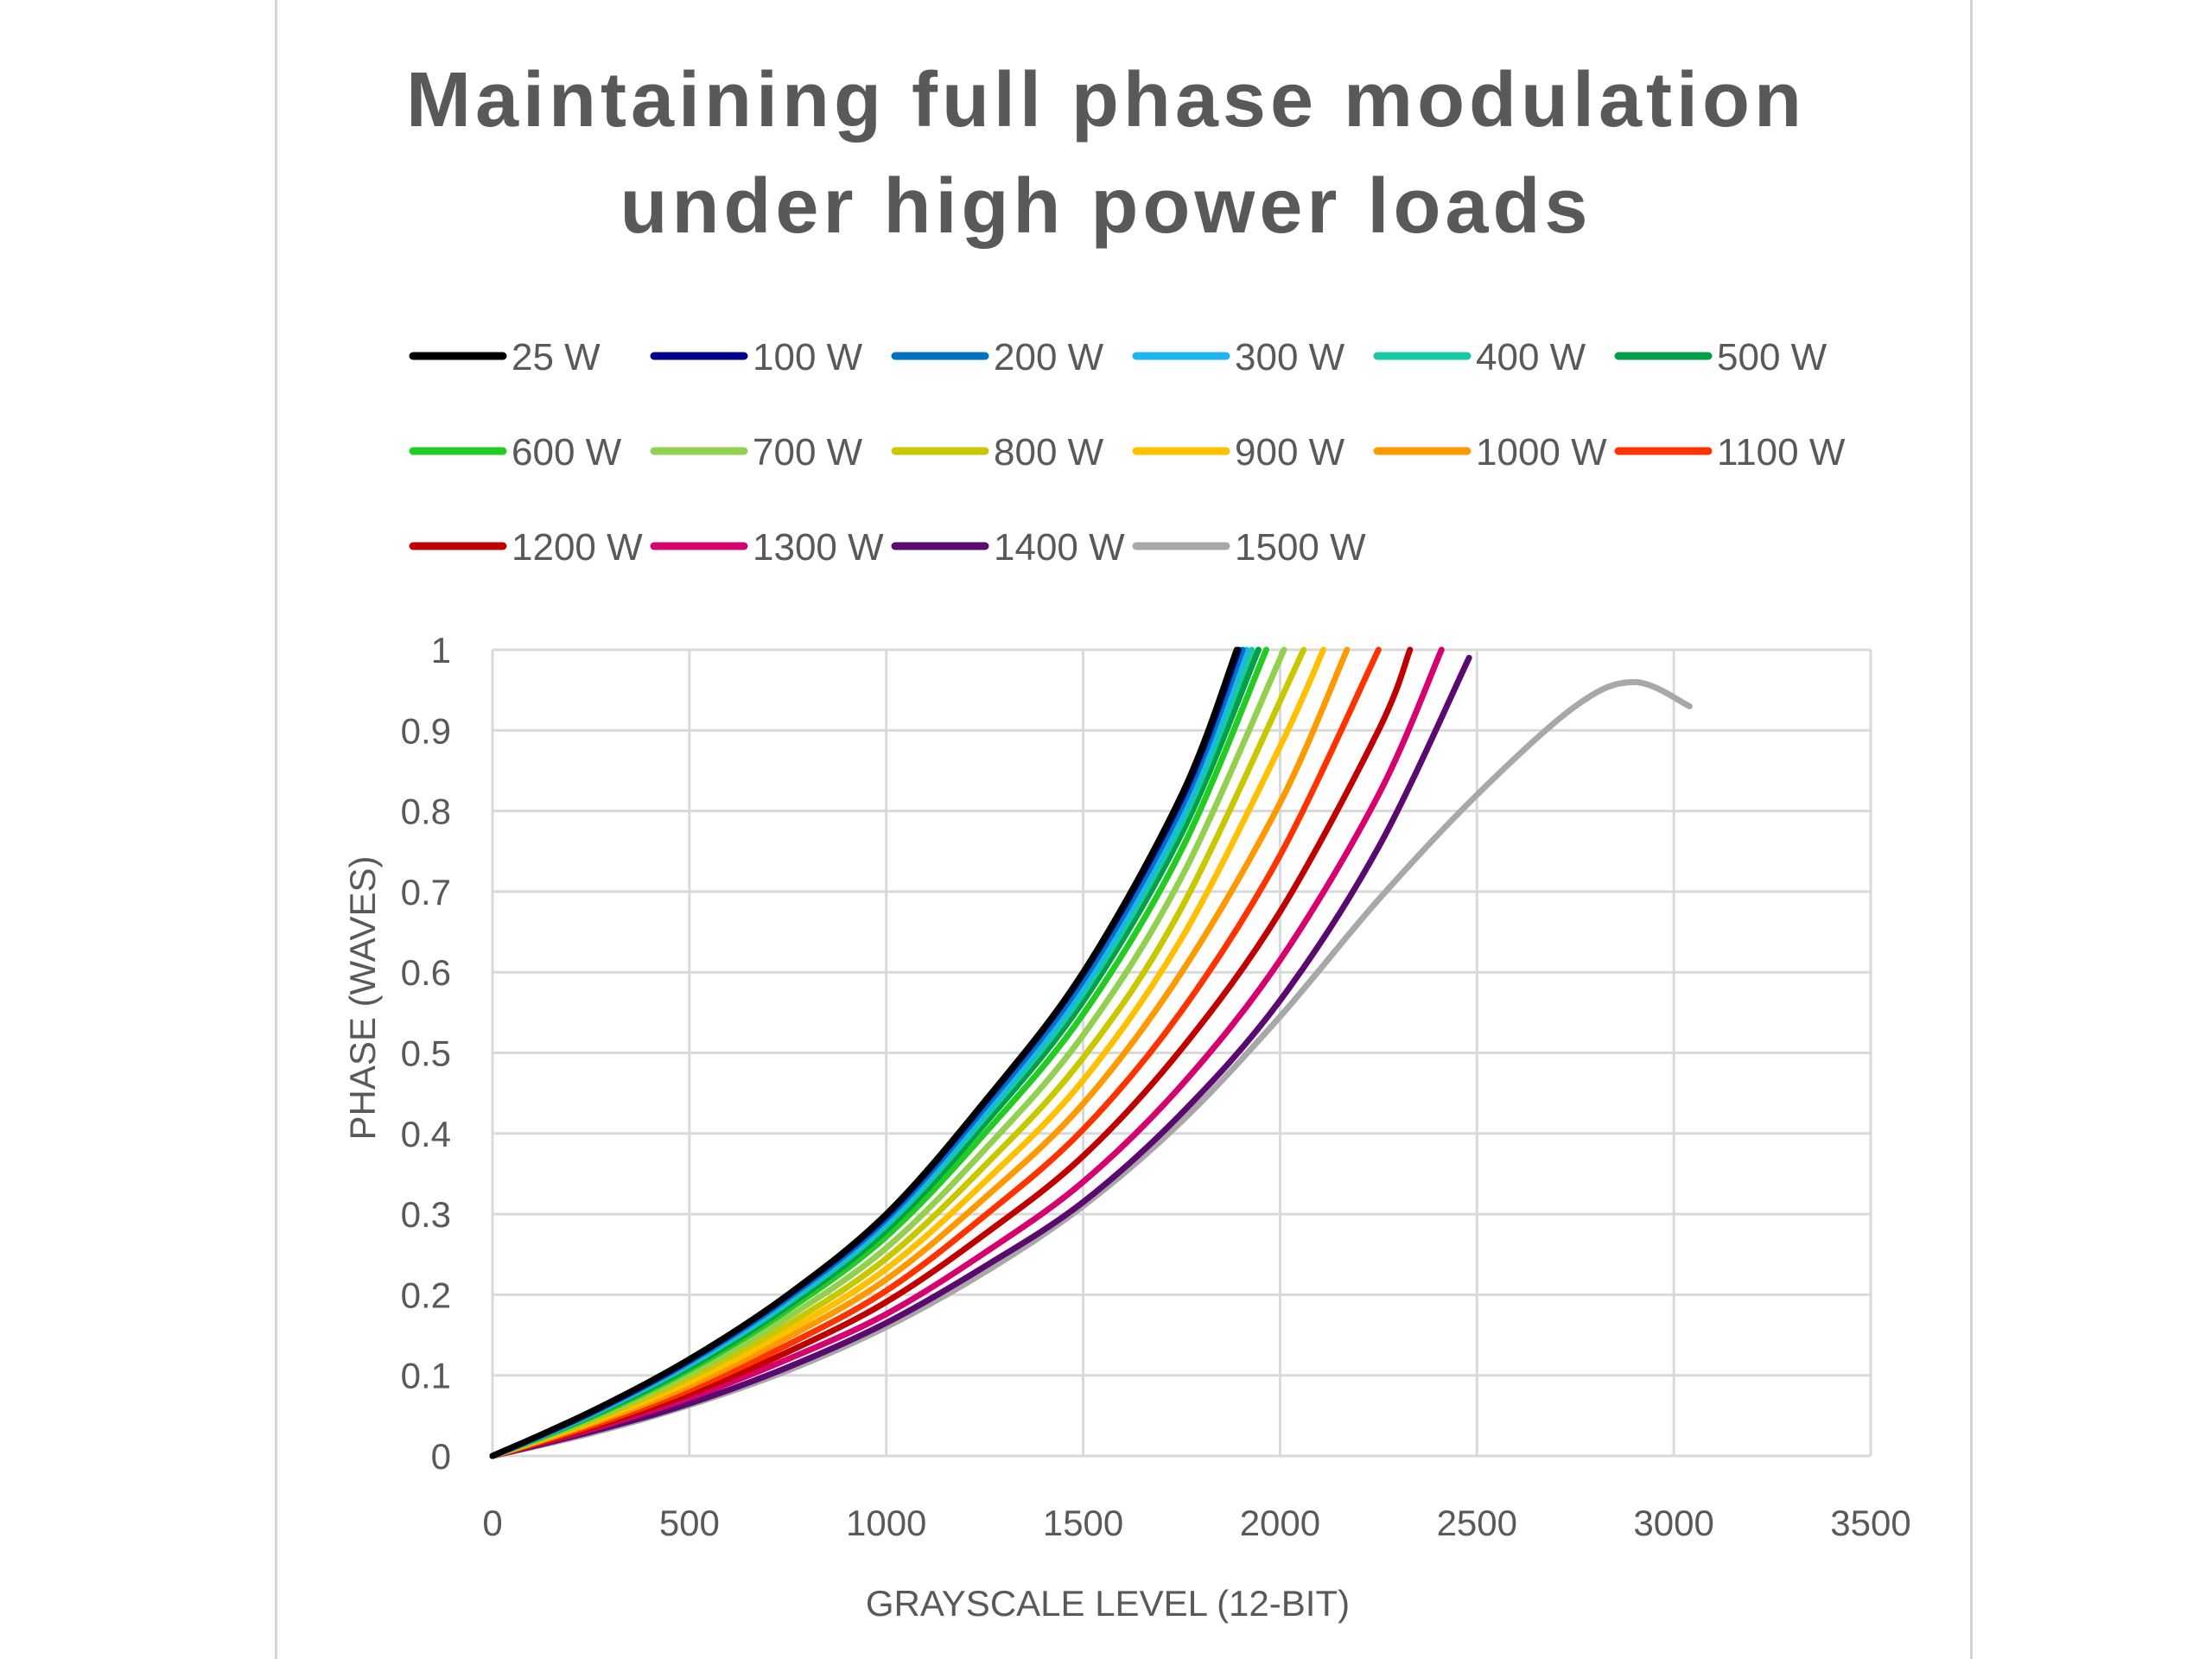  I want to click on x-axis-label: GRAYSCALE LEVEL (12-BIT), so click(1108, 1603).